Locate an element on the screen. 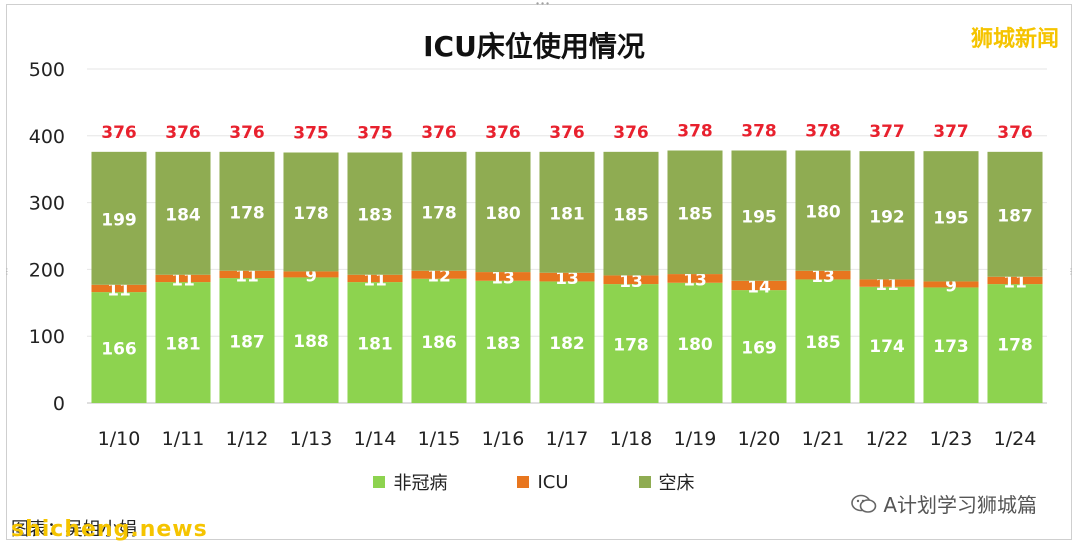 Image resolution: width=1080 pixels, height=544 pixels. total-label-3: 375 is located at coordinates (311, 134).